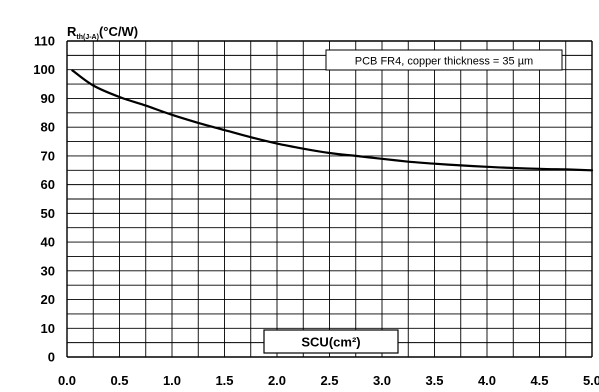 Image resolution: width=599 pixels, height=392 pixels. Describe the element at coordinates (118, 31) in the screenshot. I see `y-axis-label-unit: (°C/W)` at that location.